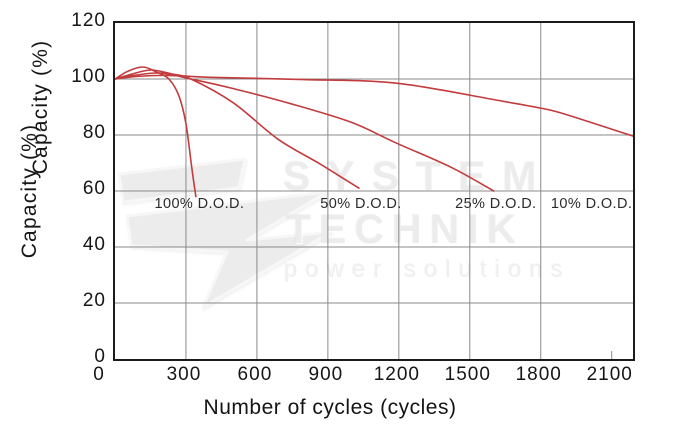 Image resolution: width=677 pixels, height=430 pixels. Describe the element at coordinates (88, 76) in the screenshot. I see `y-tick-100: 100` at that location.